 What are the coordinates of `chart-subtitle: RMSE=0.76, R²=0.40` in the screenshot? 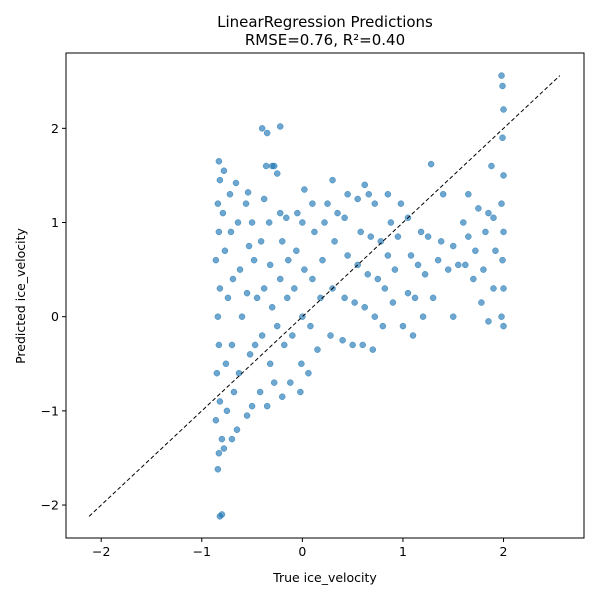 It's located at (325, 40).